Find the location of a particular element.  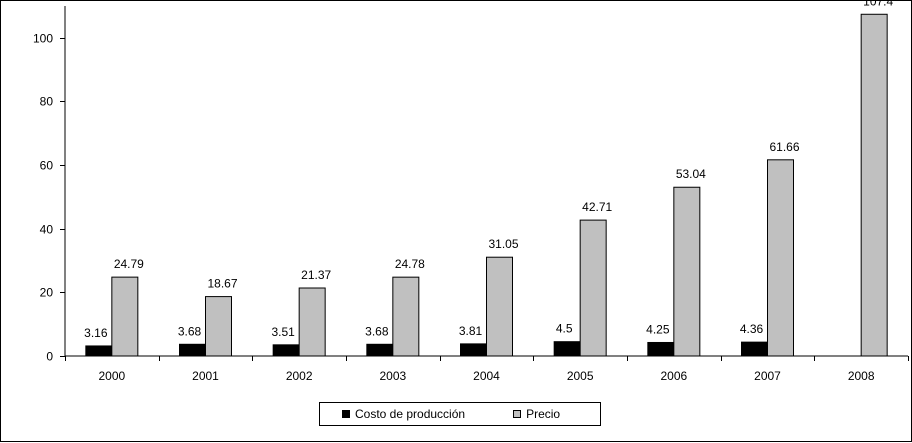

data-label-precio-2005: 42.71 is located at coordinates (597, 207).